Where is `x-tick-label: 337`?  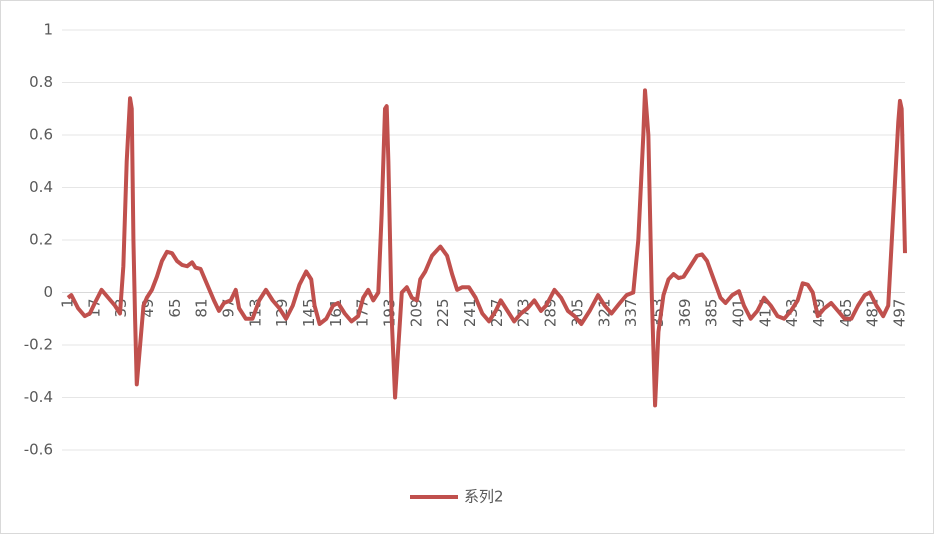 x-tick-label: 337 is located at coordinates (631, 313).